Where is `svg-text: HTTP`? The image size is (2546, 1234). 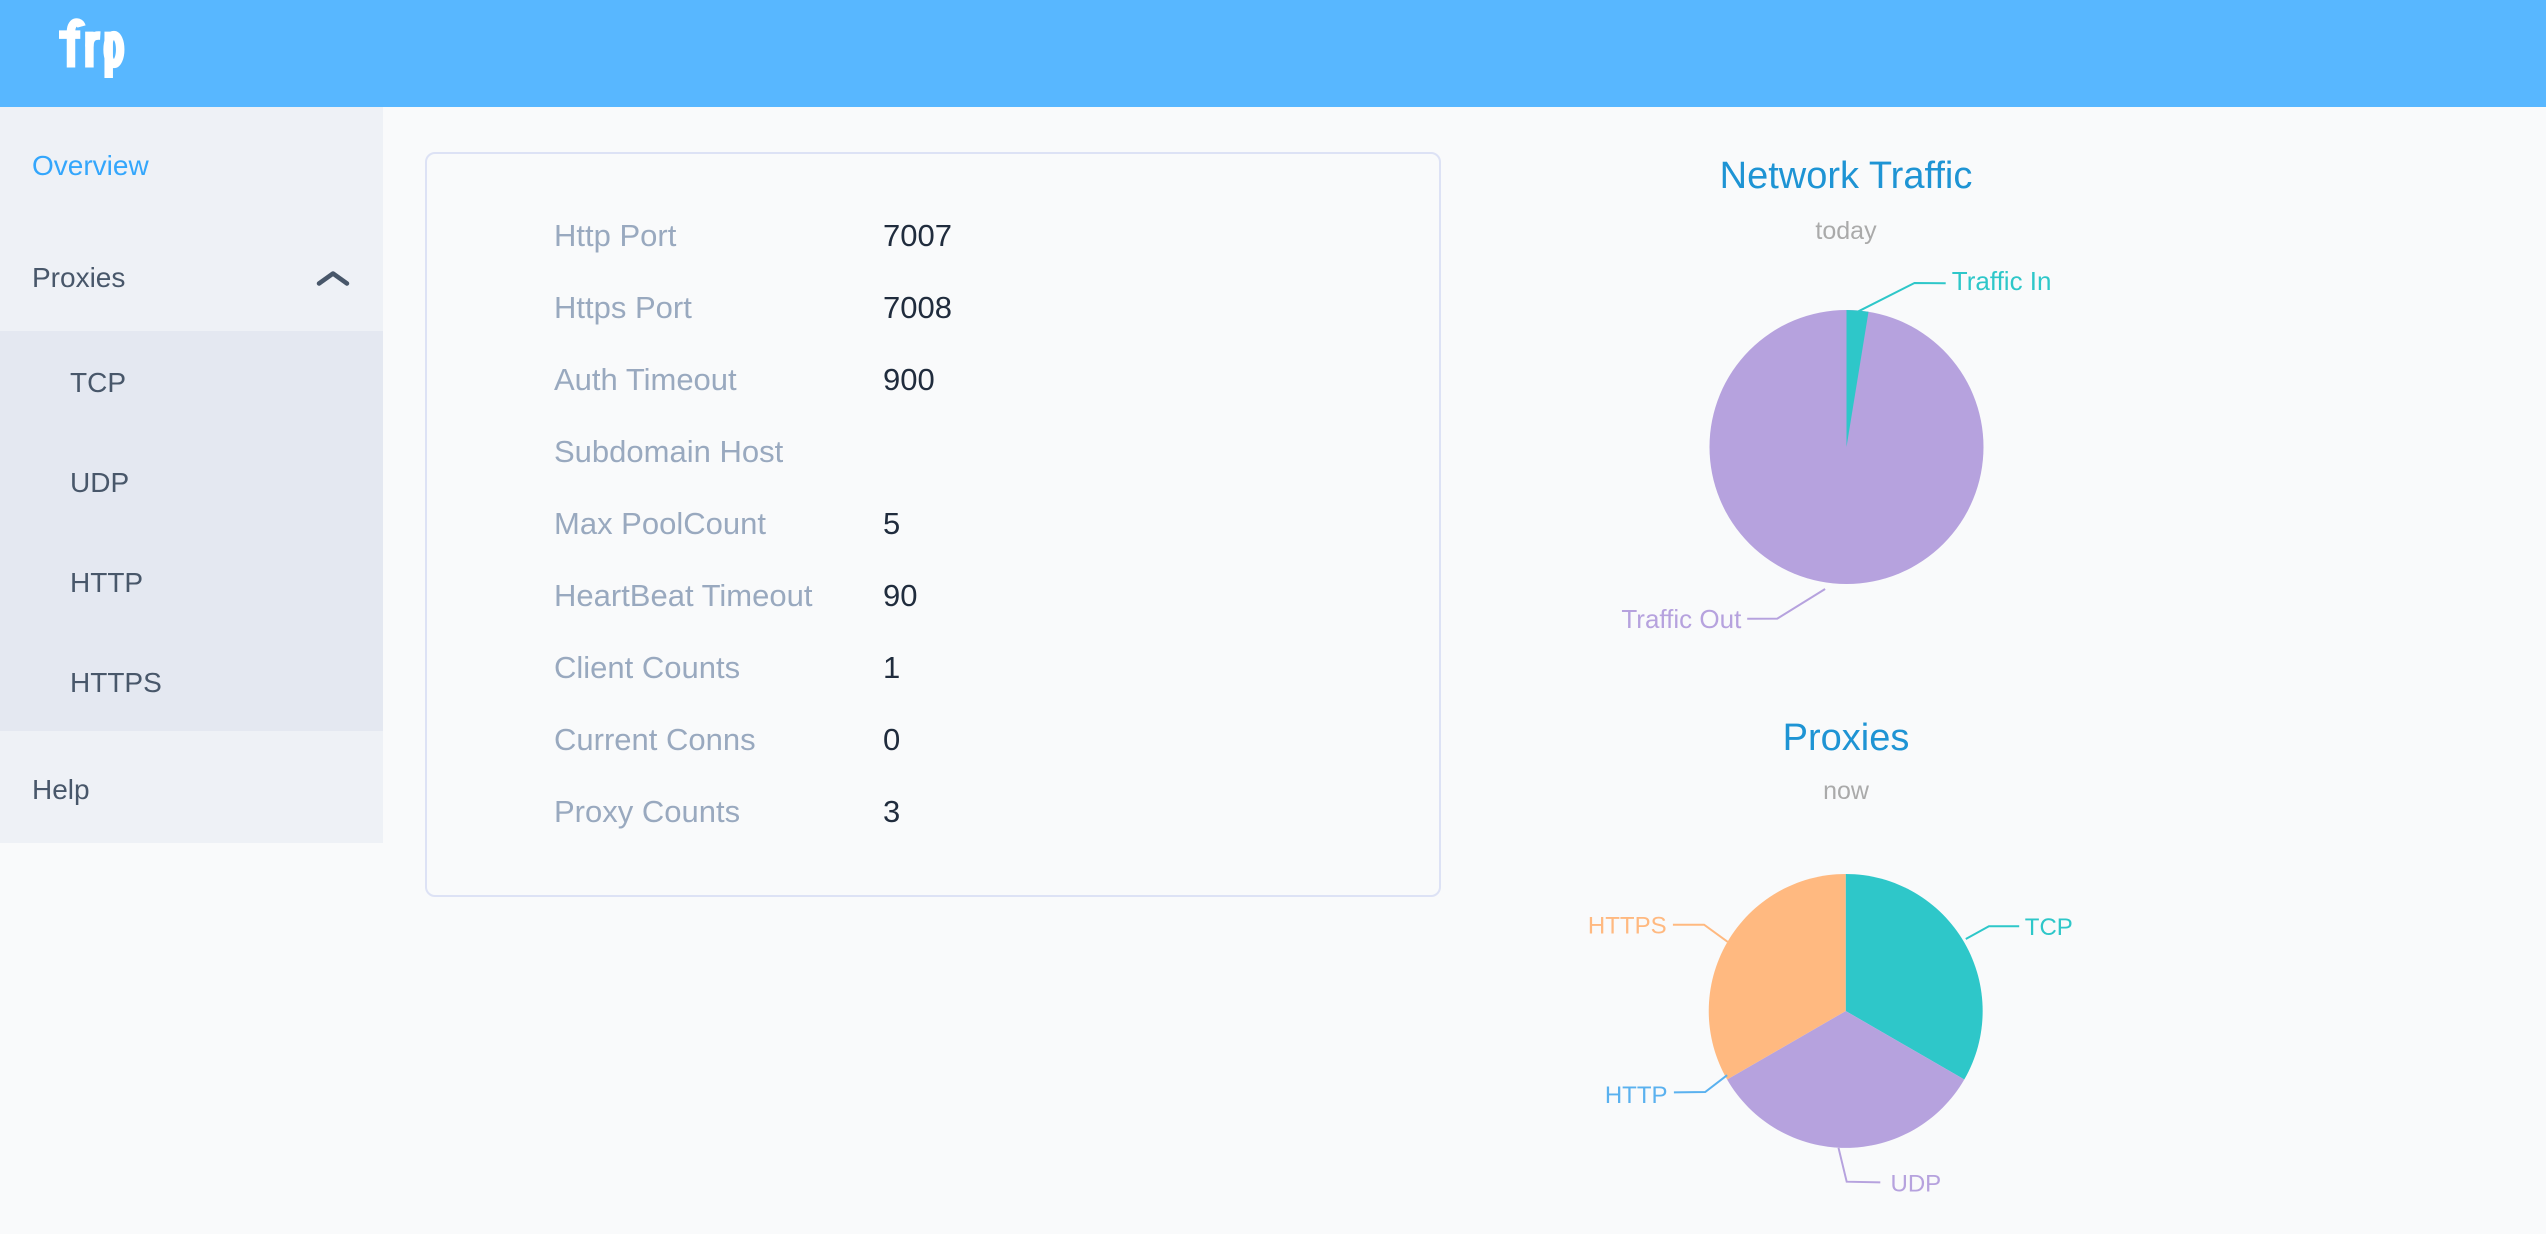
svg-text: HTTP is located at coordinates (1636, 1095).